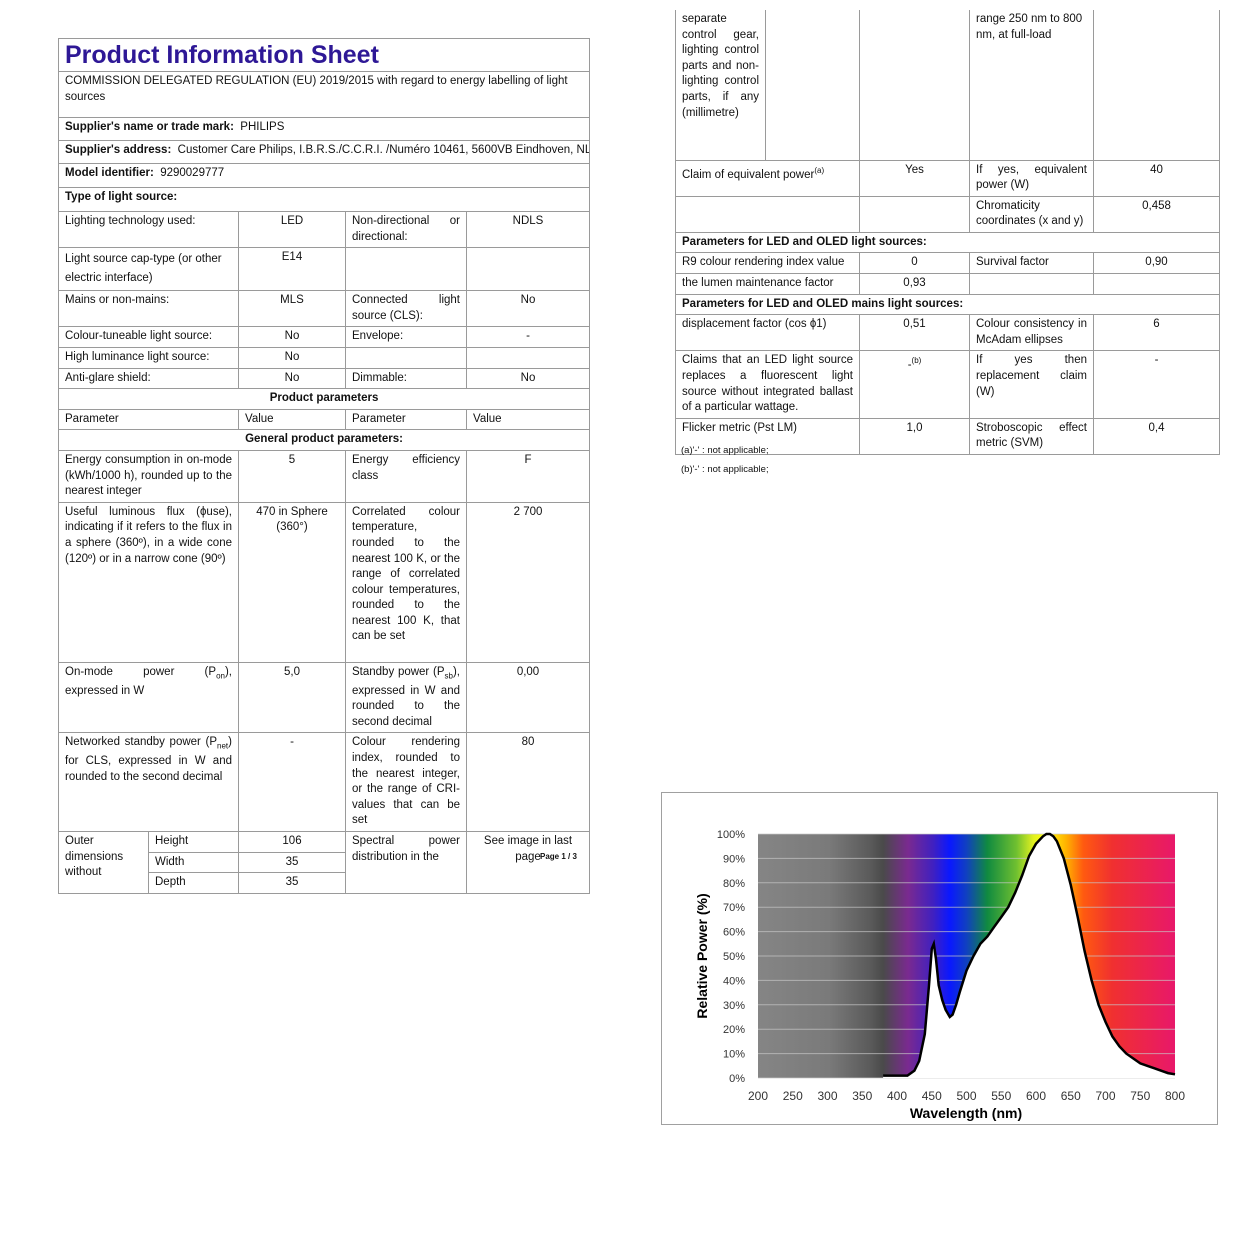  Describe the element at coordinates (1156, 263) in the screenshot. I see `param-value: 0,90` at that location.